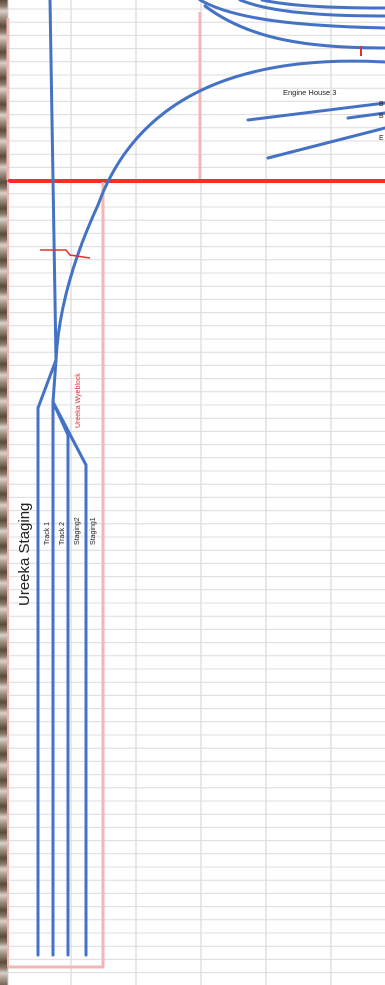 The width and height of the screenshot is (385, 985). I want to click on mainline-track, so click(53, 181).